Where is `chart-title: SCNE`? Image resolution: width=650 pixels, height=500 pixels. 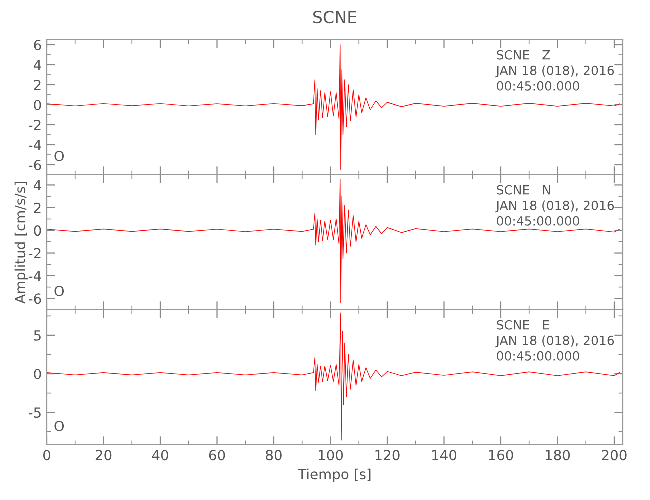 chart-title: SCNE is located at coordinates (335, 17).